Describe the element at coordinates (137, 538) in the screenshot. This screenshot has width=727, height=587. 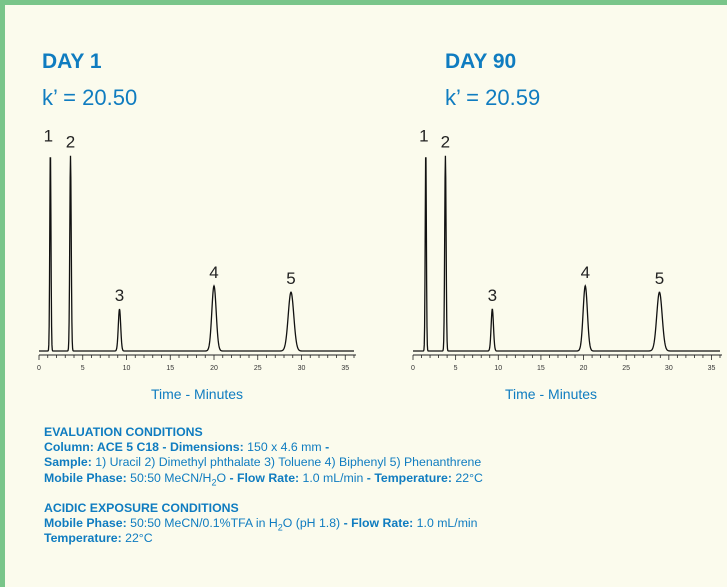
I see `acidic-temp-value: 22°C` at that location.